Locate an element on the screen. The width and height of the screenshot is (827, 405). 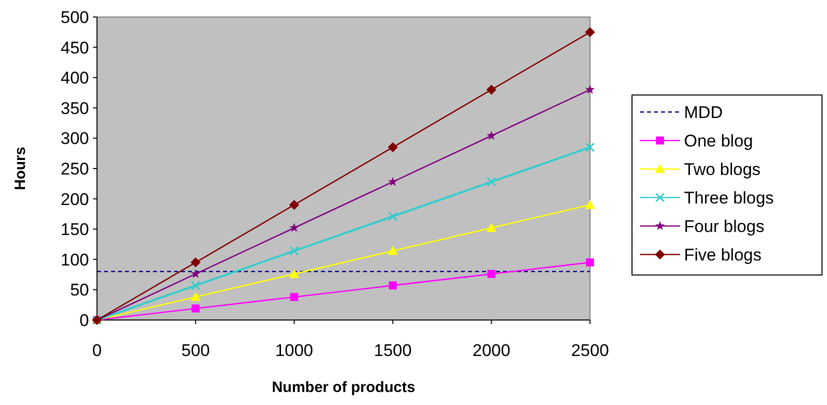
x-tick-label: 1500 is located at coordinates (393, 350).